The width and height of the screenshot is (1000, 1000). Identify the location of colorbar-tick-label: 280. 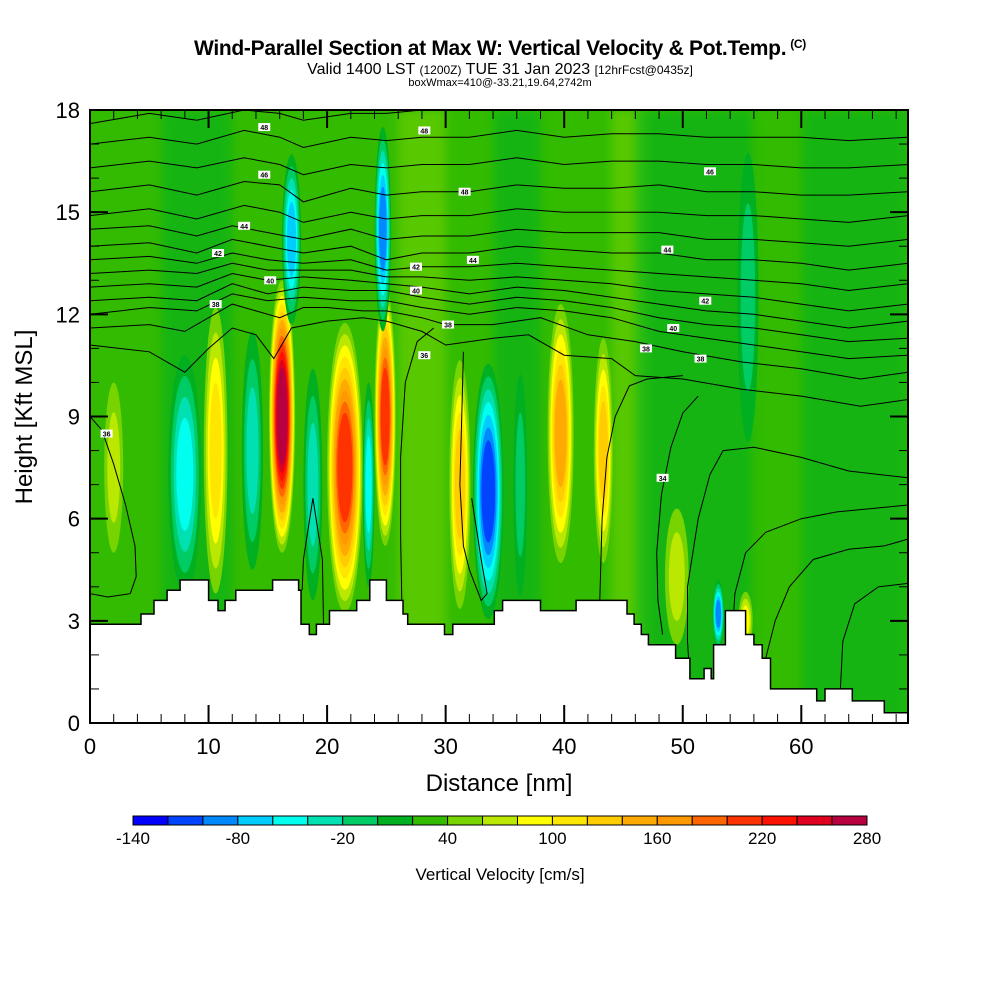
(867, 838).